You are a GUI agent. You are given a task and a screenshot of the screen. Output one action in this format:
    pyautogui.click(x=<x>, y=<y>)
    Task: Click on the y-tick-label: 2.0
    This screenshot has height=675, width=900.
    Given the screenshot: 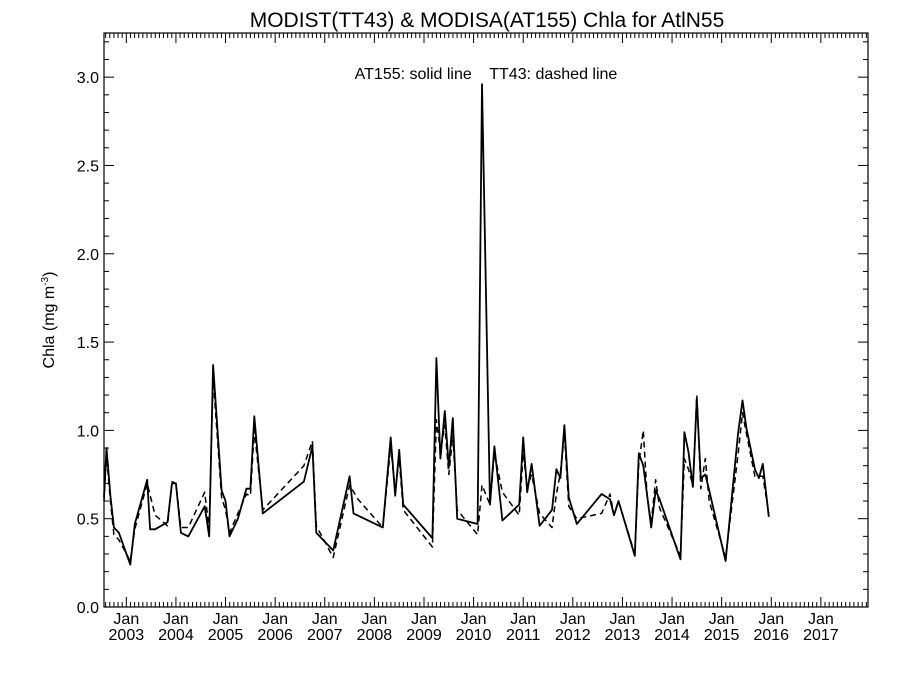 What is the action you would take?
    pyautogui.click(x=88, y=255)
    